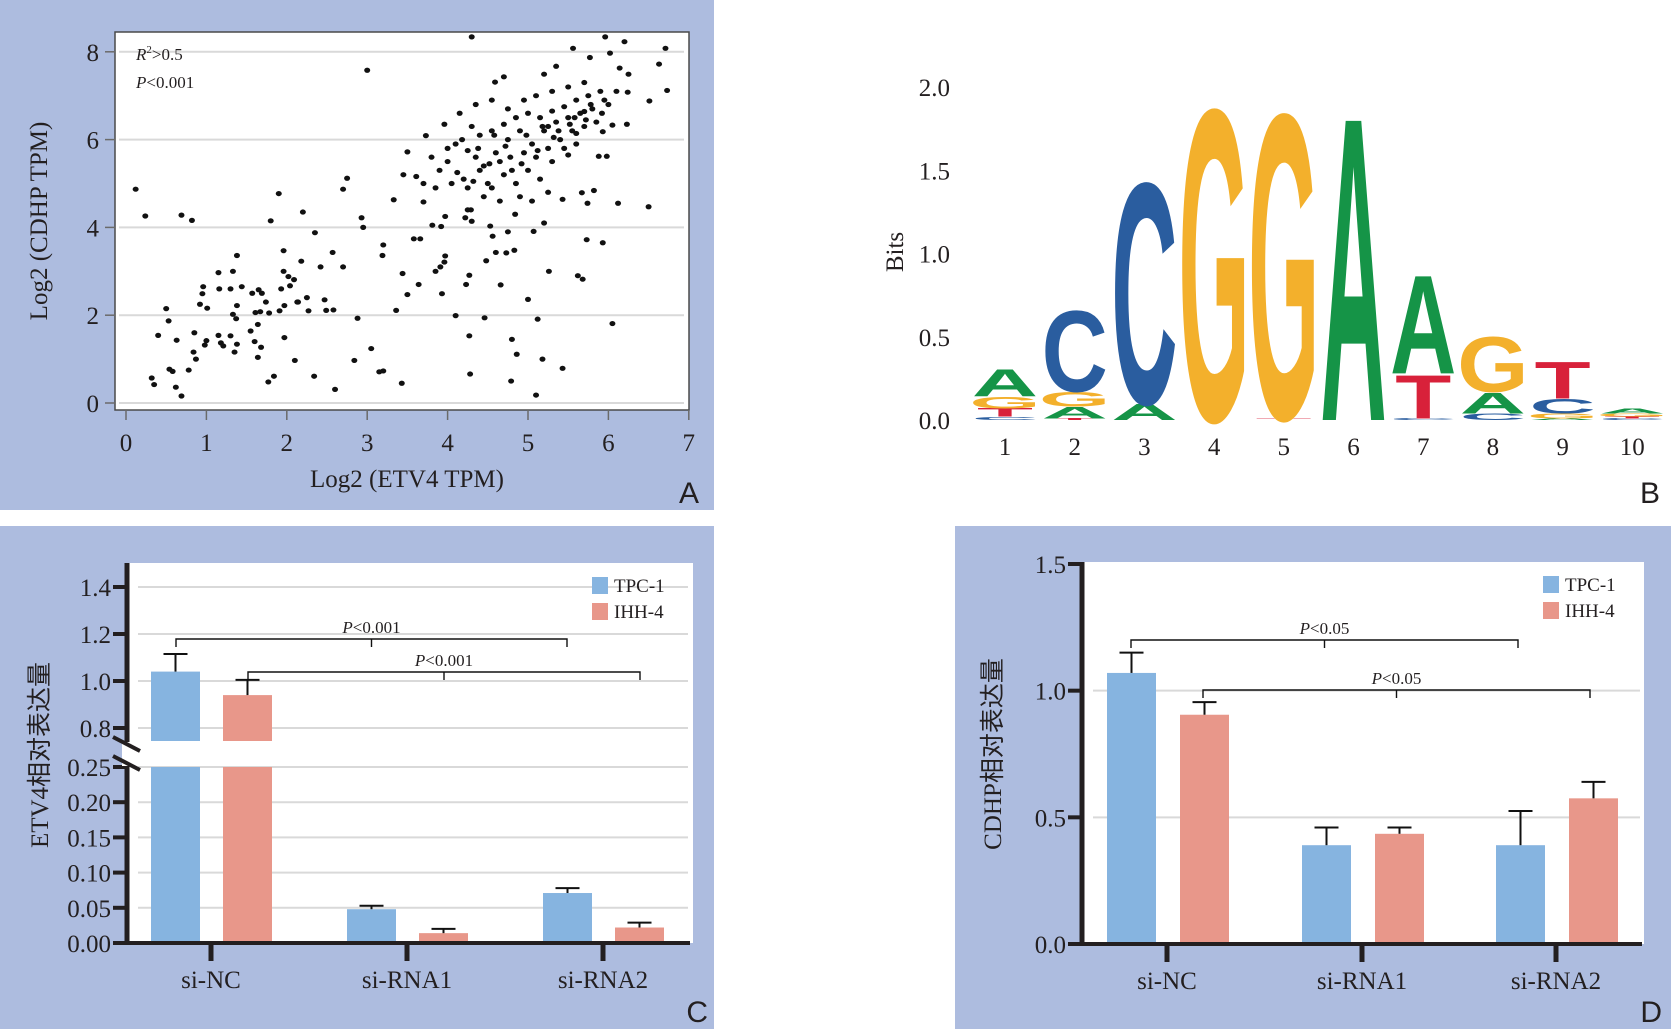  Describe the element at coordinates (603, 980) in the screenshot. I see `x-tick-label: si-RNA2` at that location.